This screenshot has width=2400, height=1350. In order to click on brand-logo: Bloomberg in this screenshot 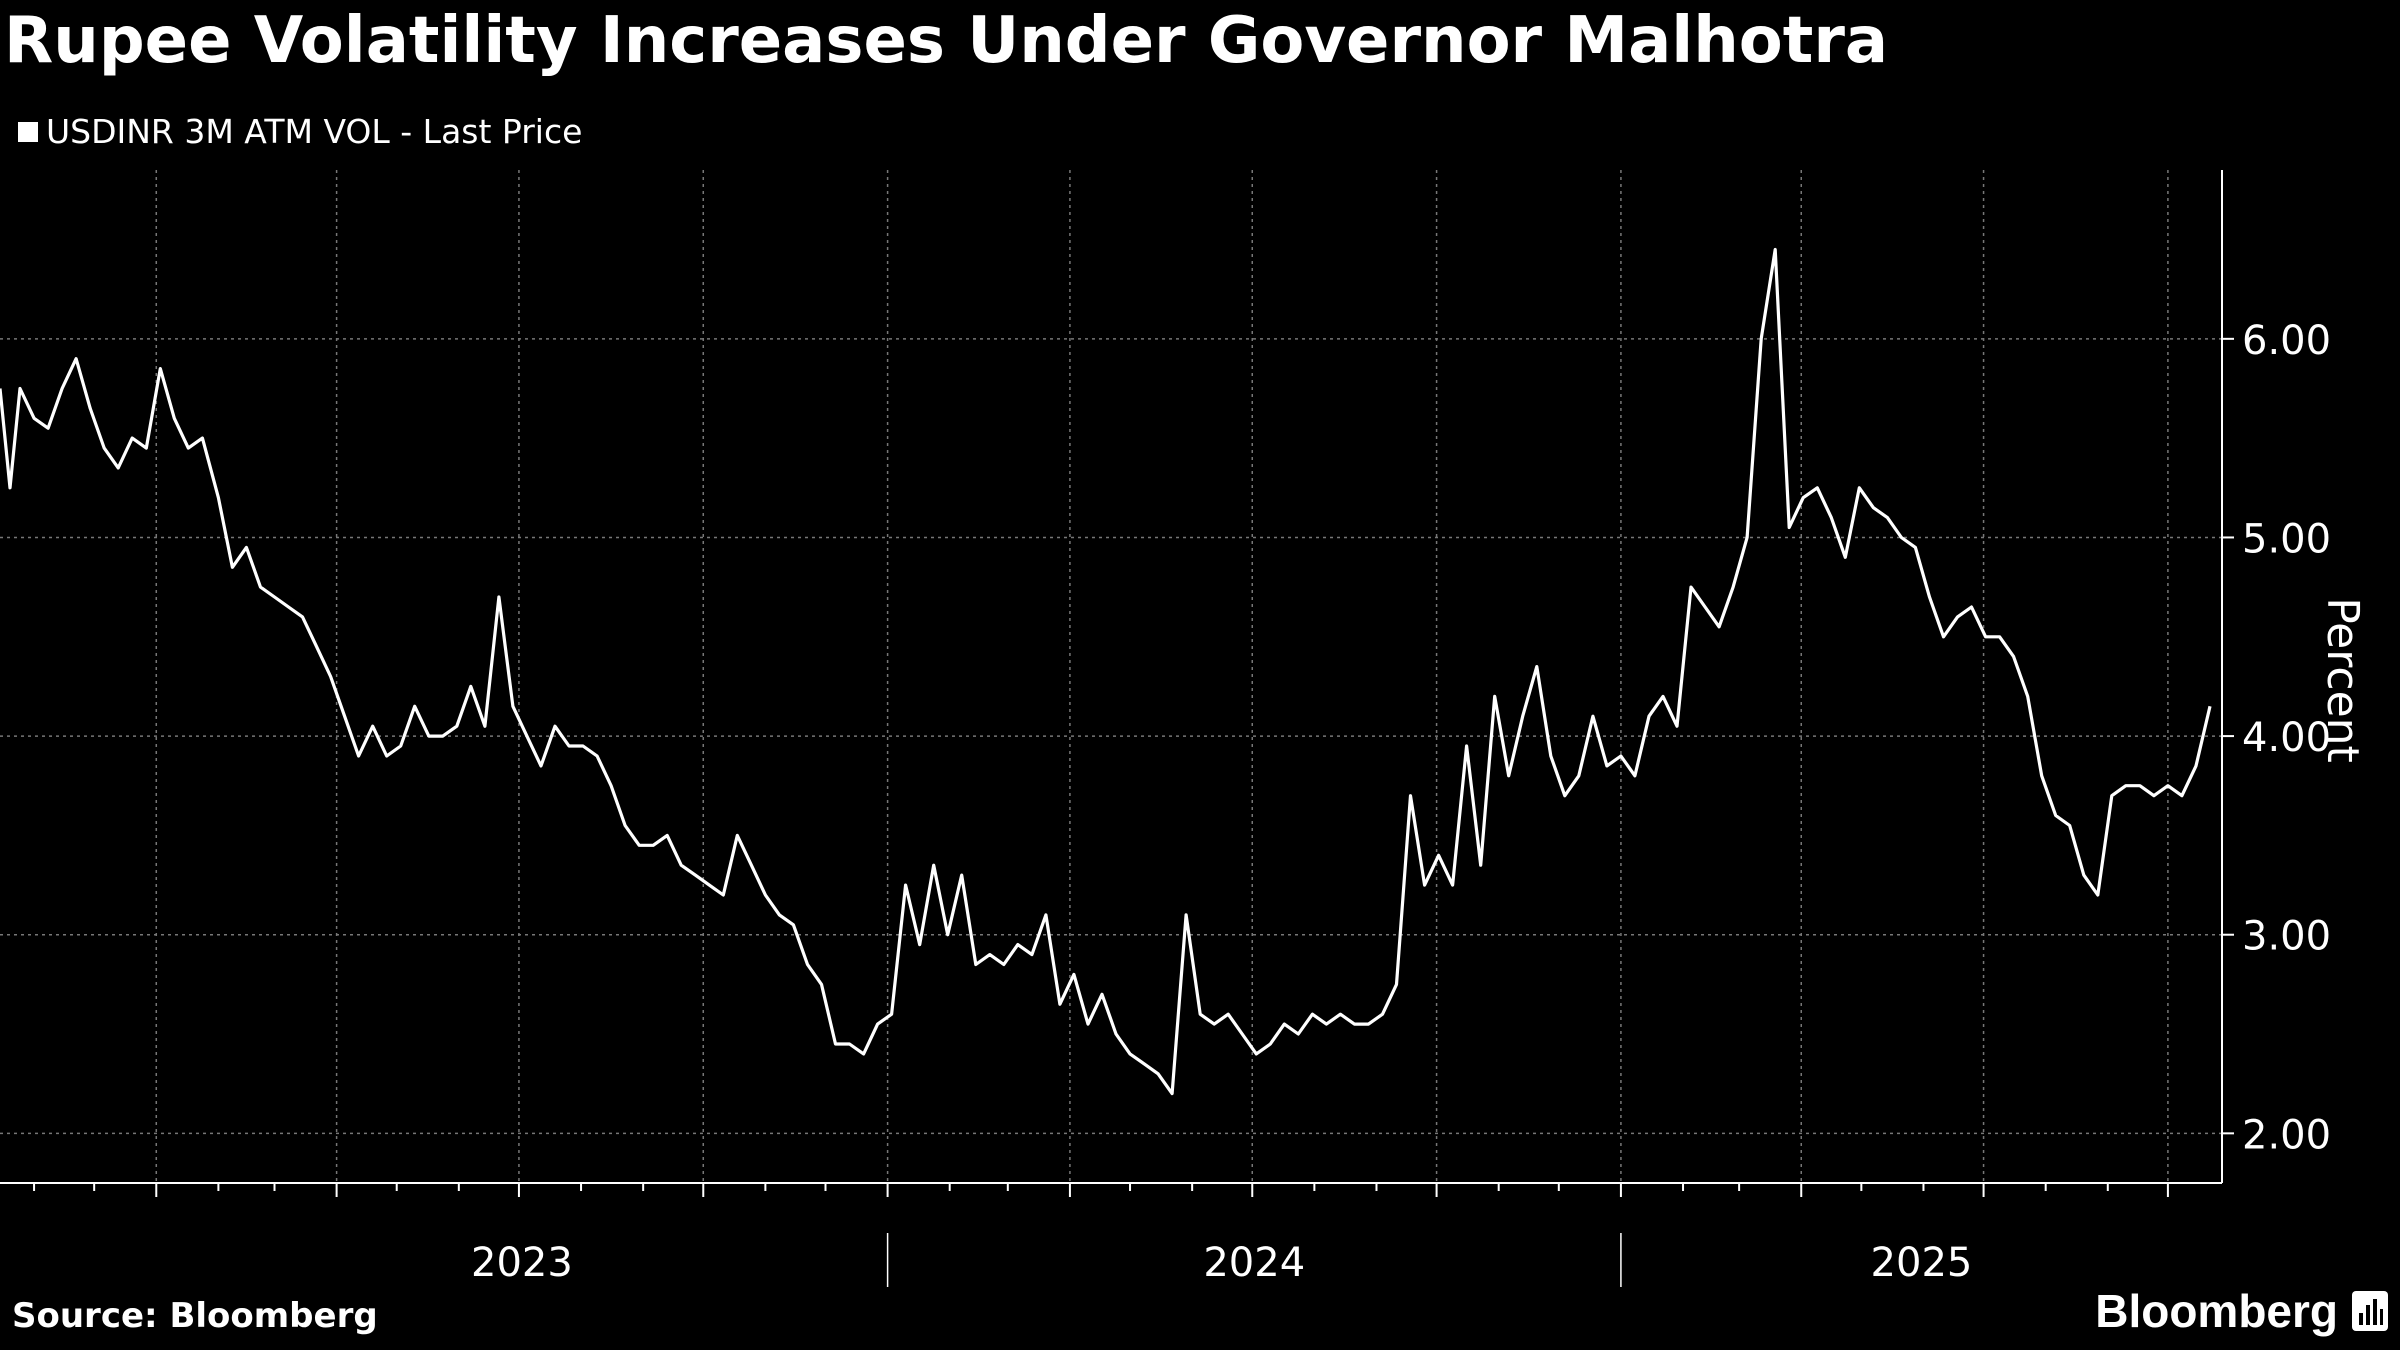, I will do `click(2241, 1311)`.